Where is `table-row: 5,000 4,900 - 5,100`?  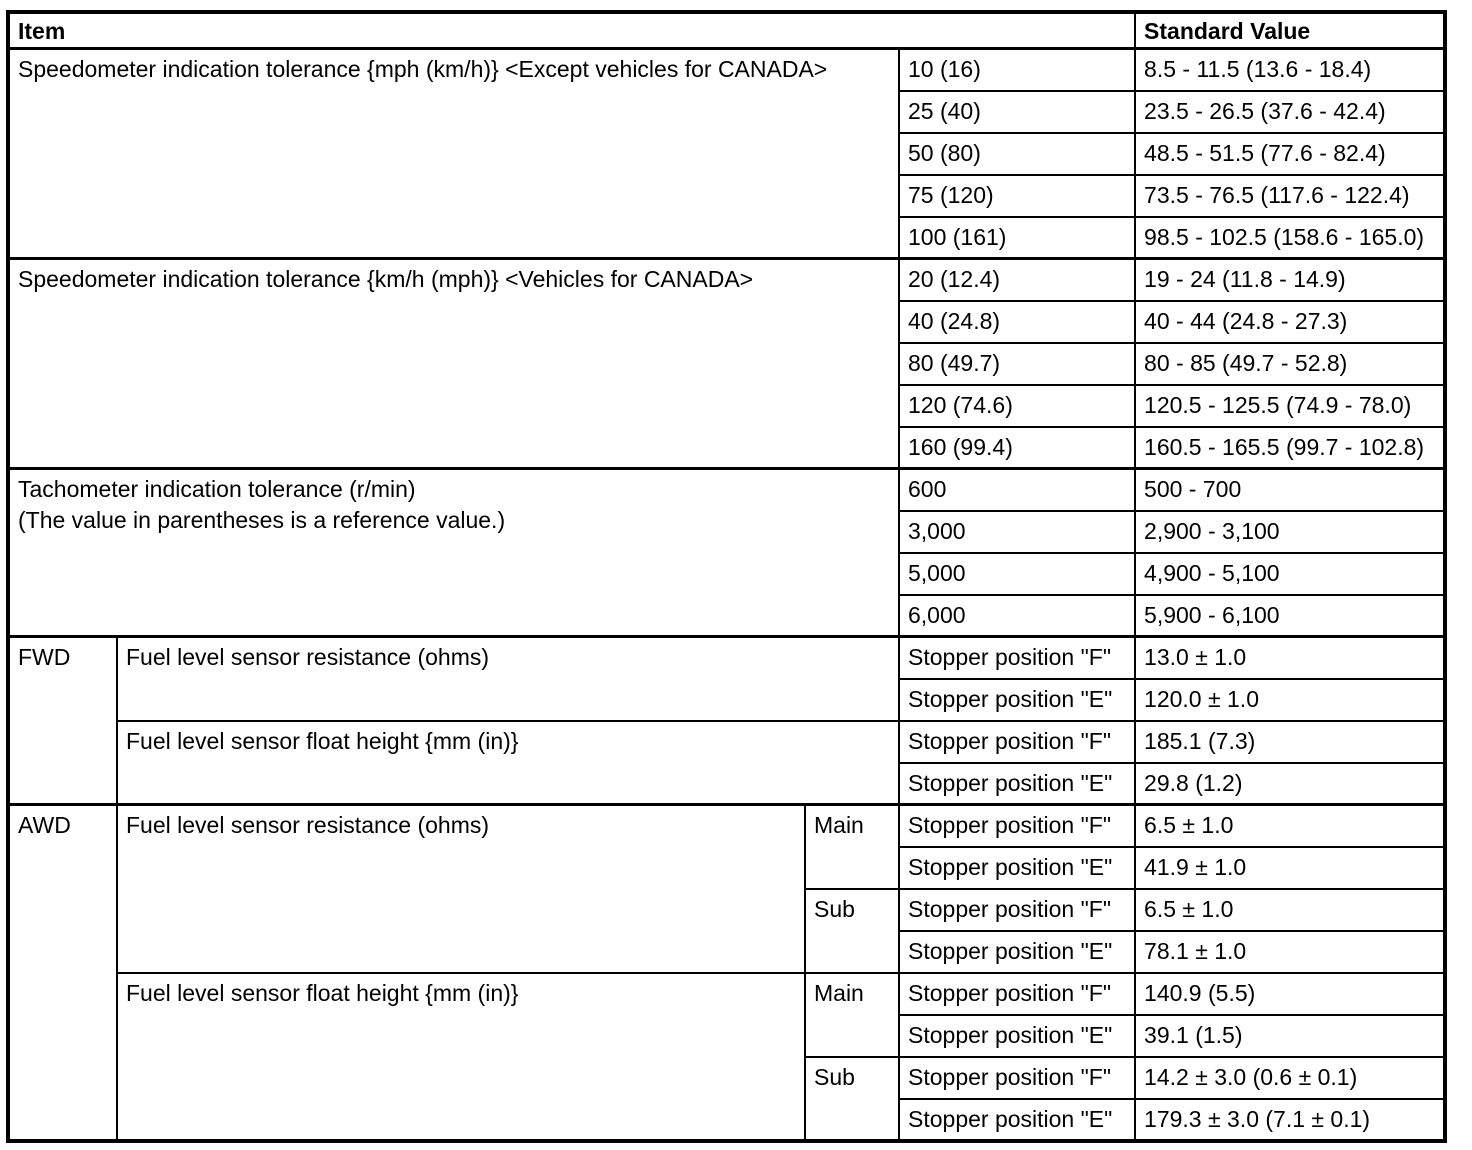 table-row: 5,000 4,900 - 5,100 is located at coordinates (727, 573).